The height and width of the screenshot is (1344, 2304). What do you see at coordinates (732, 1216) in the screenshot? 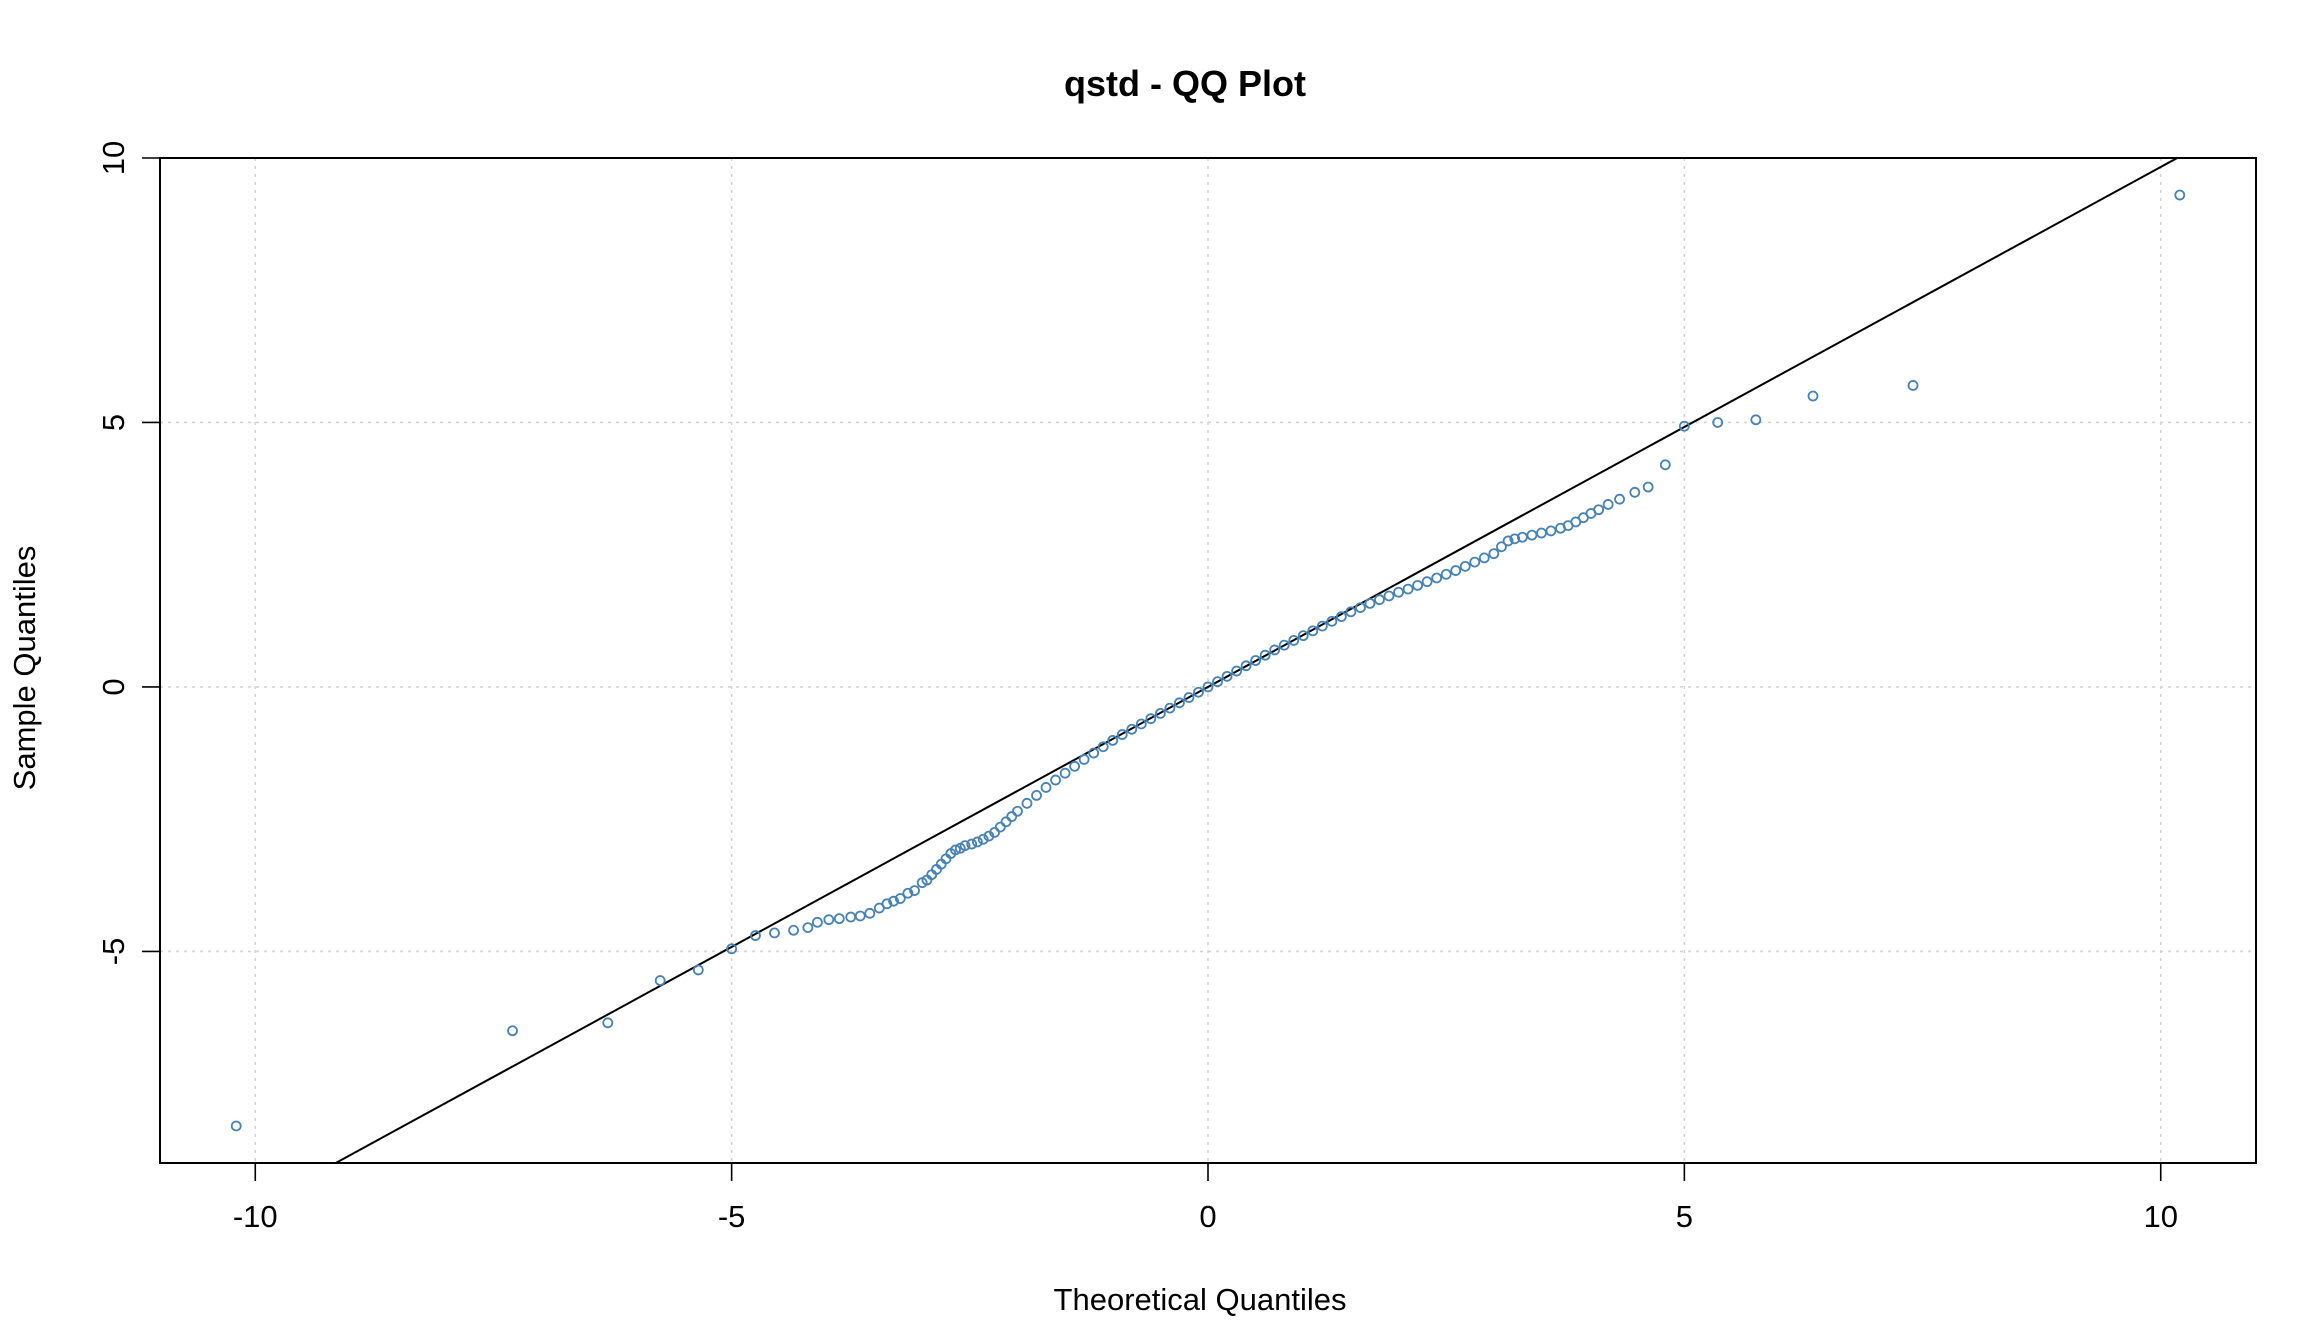
I see `x-tick-label-1: -5` at bounding box center [732, 1216].